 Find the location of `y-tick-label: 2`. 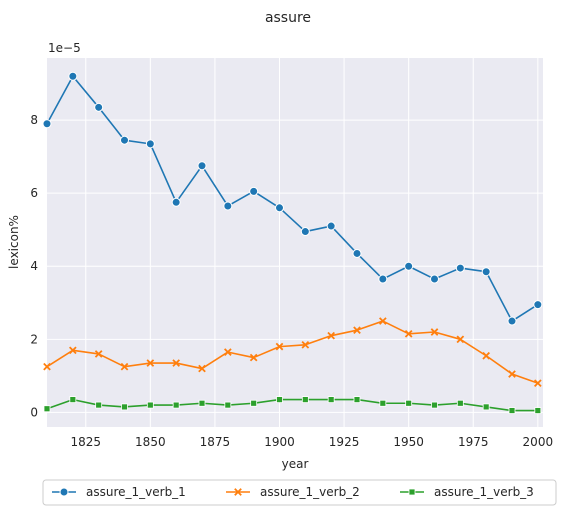

y-tick-label: 2 is located at coordinates (34, 339).